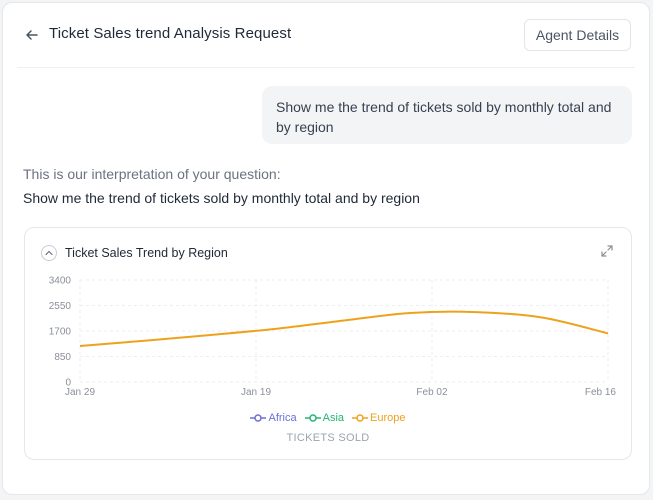 Image resolution: width=653 pixels, height=500 pixels. I want to click on header-divider, so click(326, 67).